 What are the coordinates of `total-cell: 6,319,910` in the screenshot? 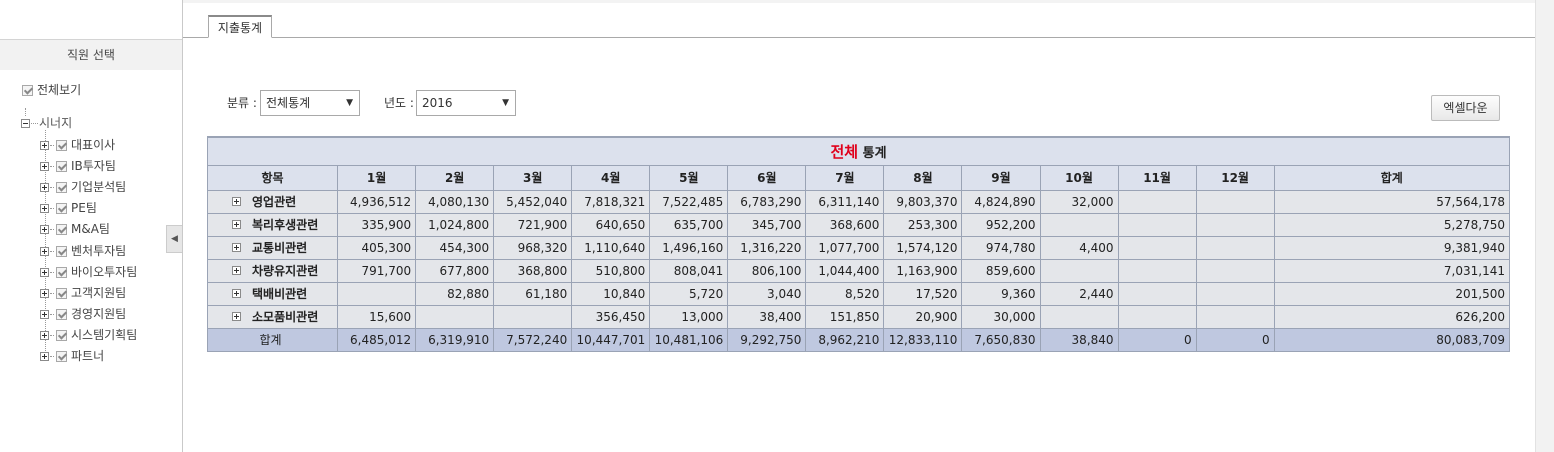 It's located at (455, 339).